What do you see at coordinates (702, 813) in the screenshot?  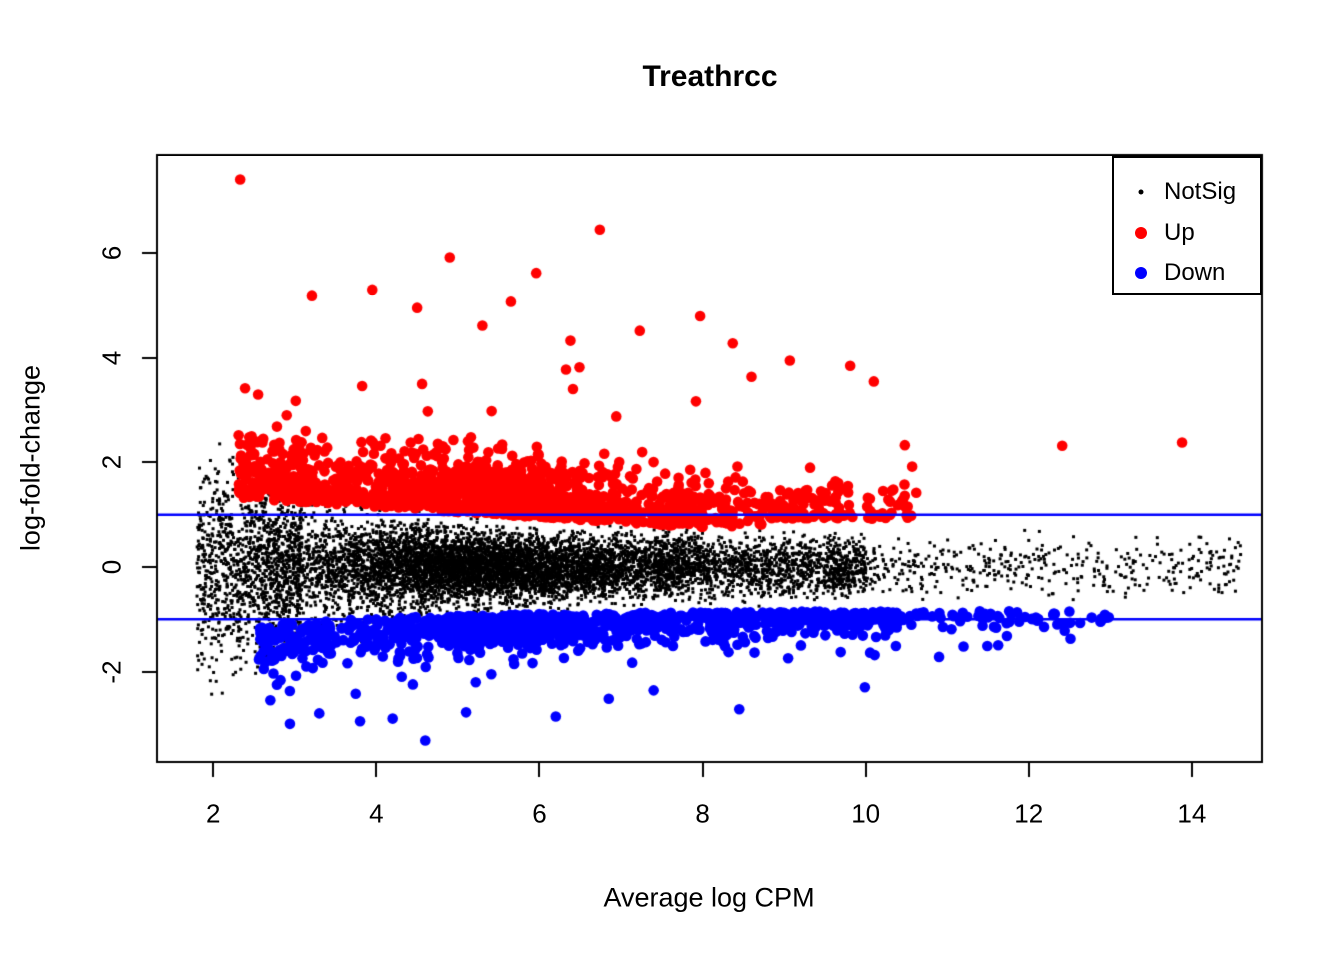 I see `x-tick-label: 8` at bounding box center [702, 813].